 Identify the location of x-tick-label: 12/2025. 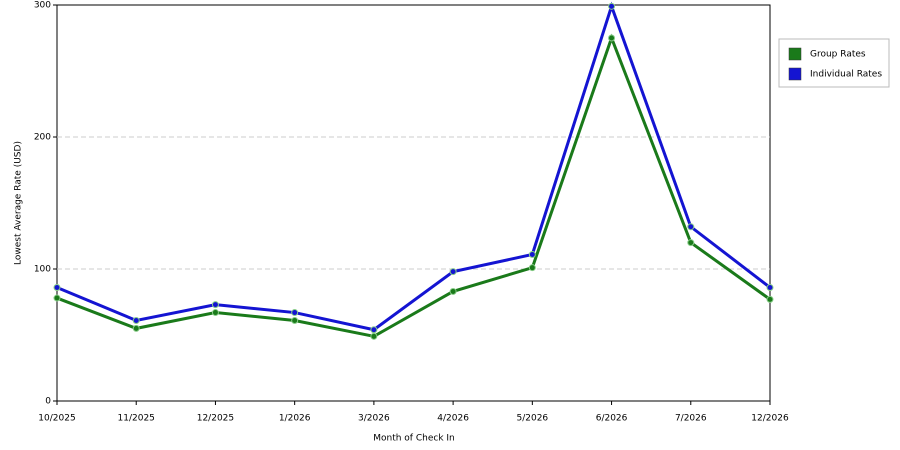
(215, 419).